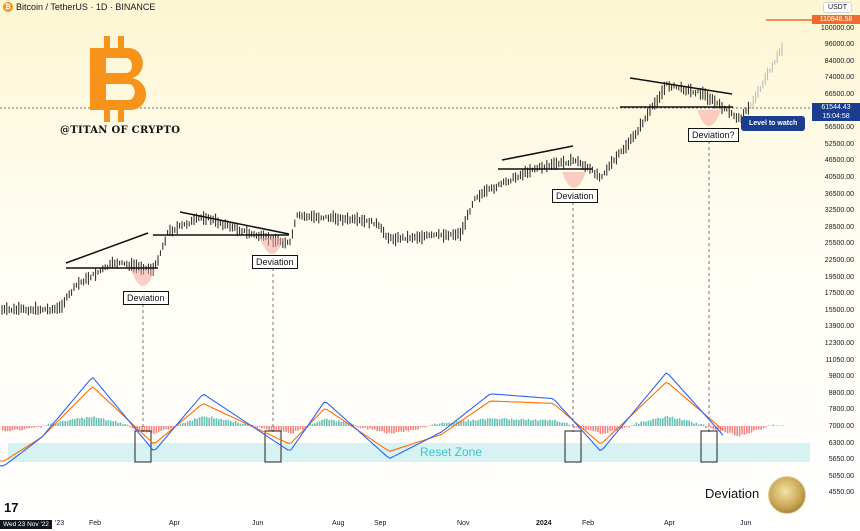 This screenshot has height=531, width=860. I want to click on top-price-tag: 110848.58, so click(836, 19).